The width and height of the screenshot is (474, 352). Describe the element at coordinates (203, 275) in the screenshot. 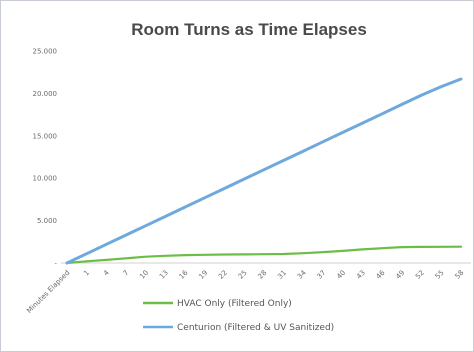

I see `x-tick-label: 19` at that location.